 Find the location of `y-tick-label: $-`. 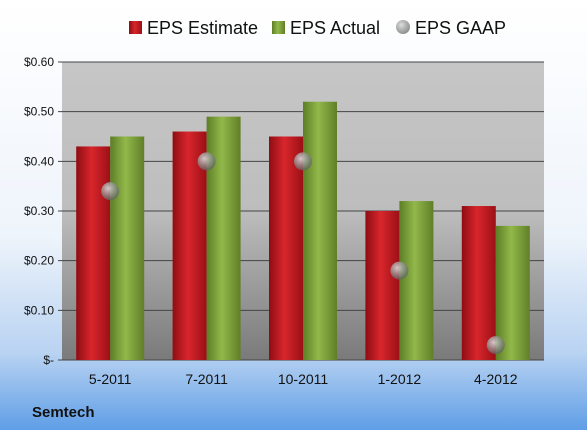

y-tick-label: $- is located at coordinates (48, 360).